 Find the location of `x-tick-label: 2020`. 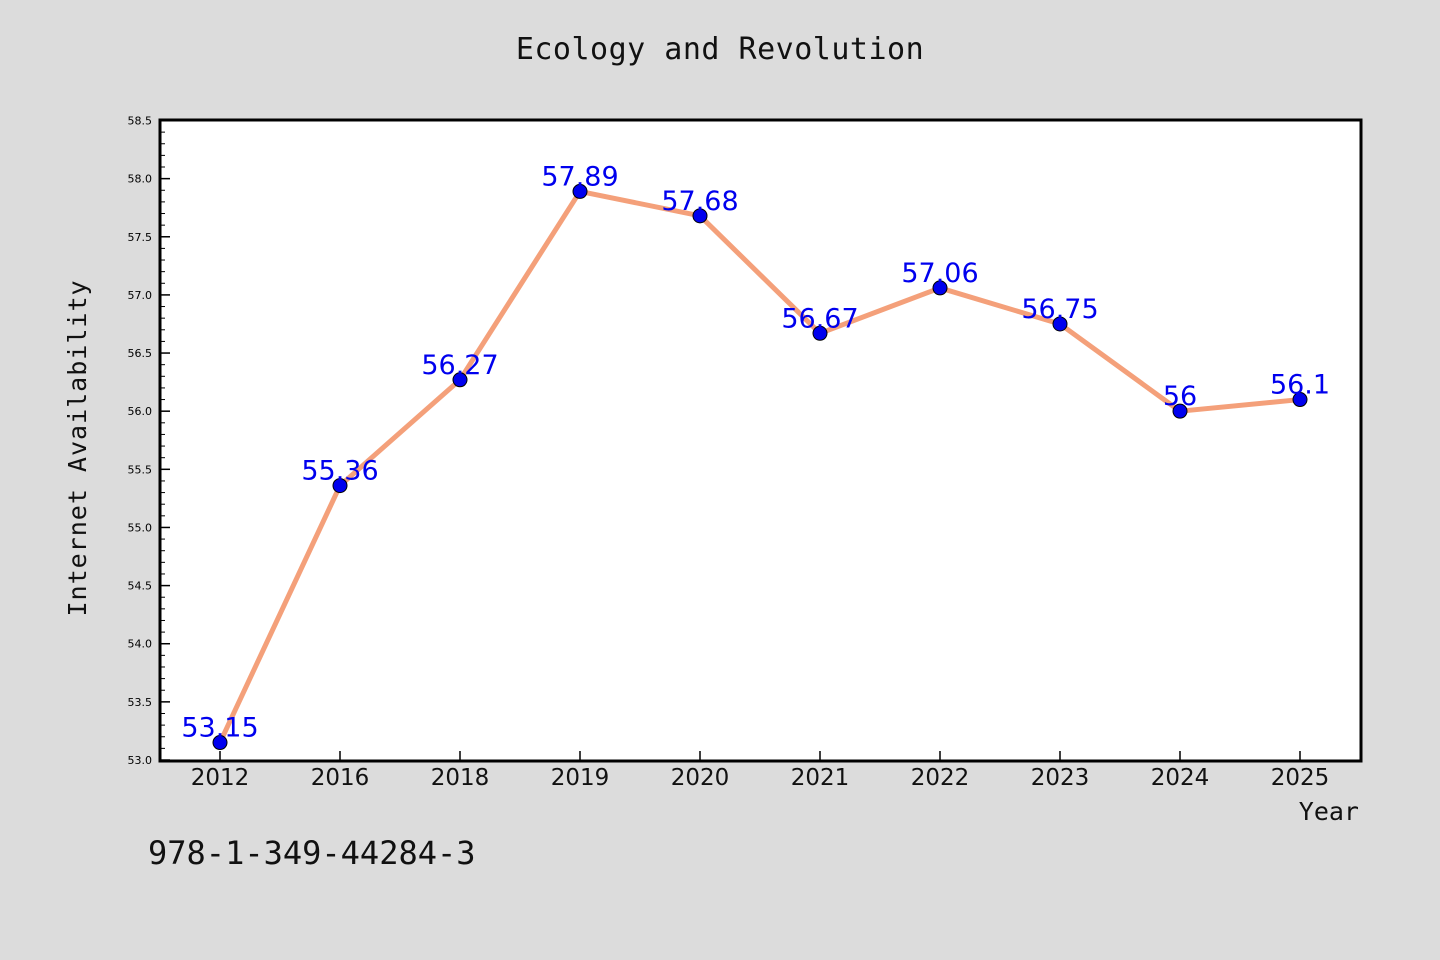

x-tick-label: 2020 is located at coordinates (700, 778).